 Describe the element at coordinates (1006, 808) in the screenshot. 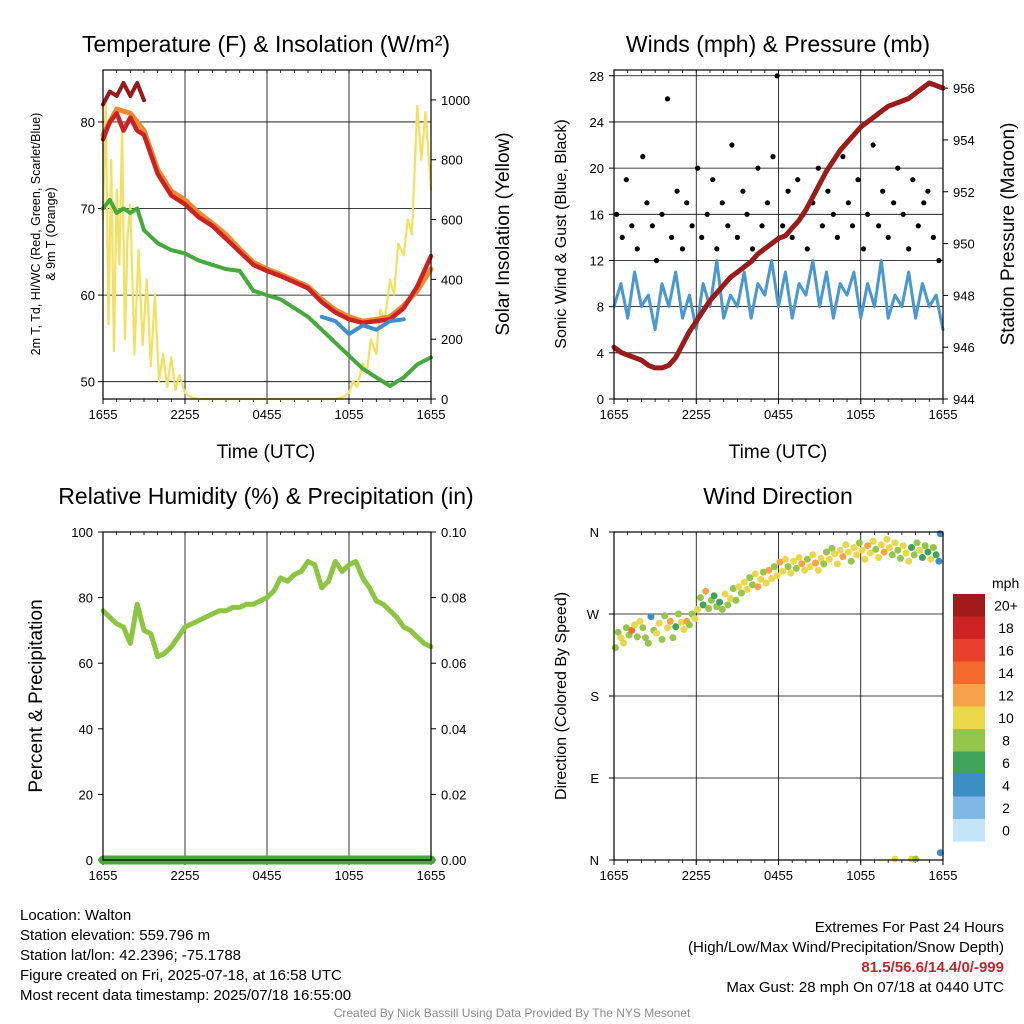

I see `legend-label: 2` at that location.